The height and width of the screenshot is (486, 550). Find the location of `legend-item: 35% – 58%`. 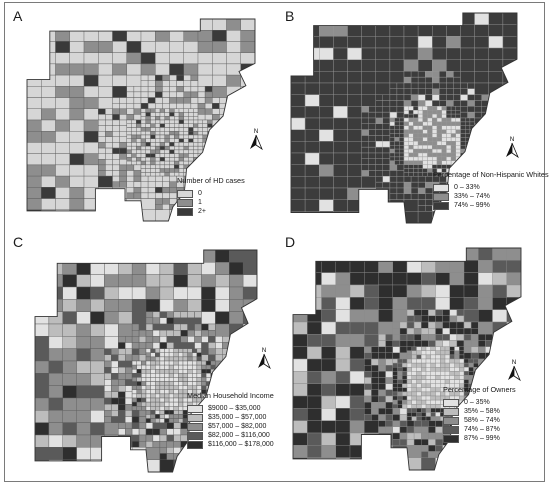

legend-item: 35% – 58% is located at coordinates (479, 411).